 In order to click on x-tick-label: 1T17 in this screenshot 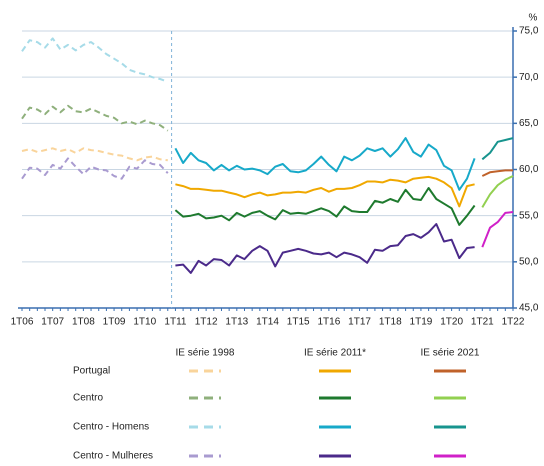, I will do `click(359, 322)`.